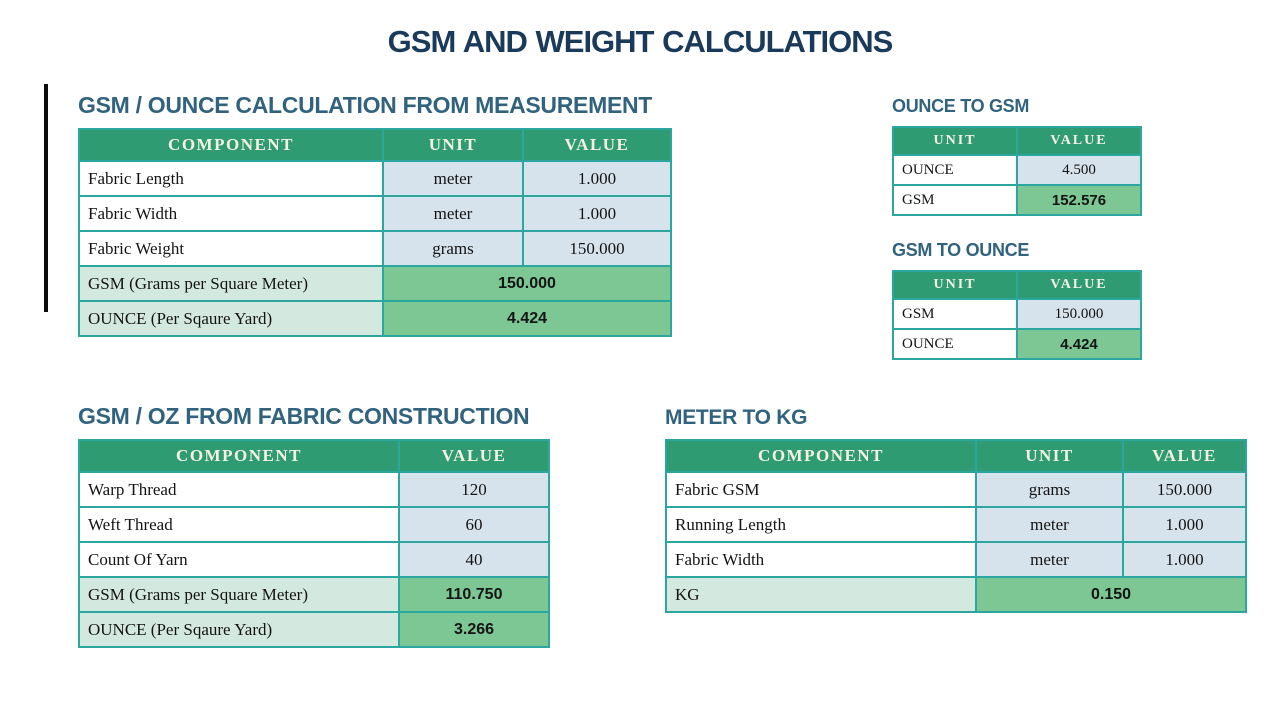  What do you see at coordinates (961, 250) in the screenshot?
I see `section-heading-gsm-to-ounce: GSM TO OUNCE` at bounding box center [961, 250].